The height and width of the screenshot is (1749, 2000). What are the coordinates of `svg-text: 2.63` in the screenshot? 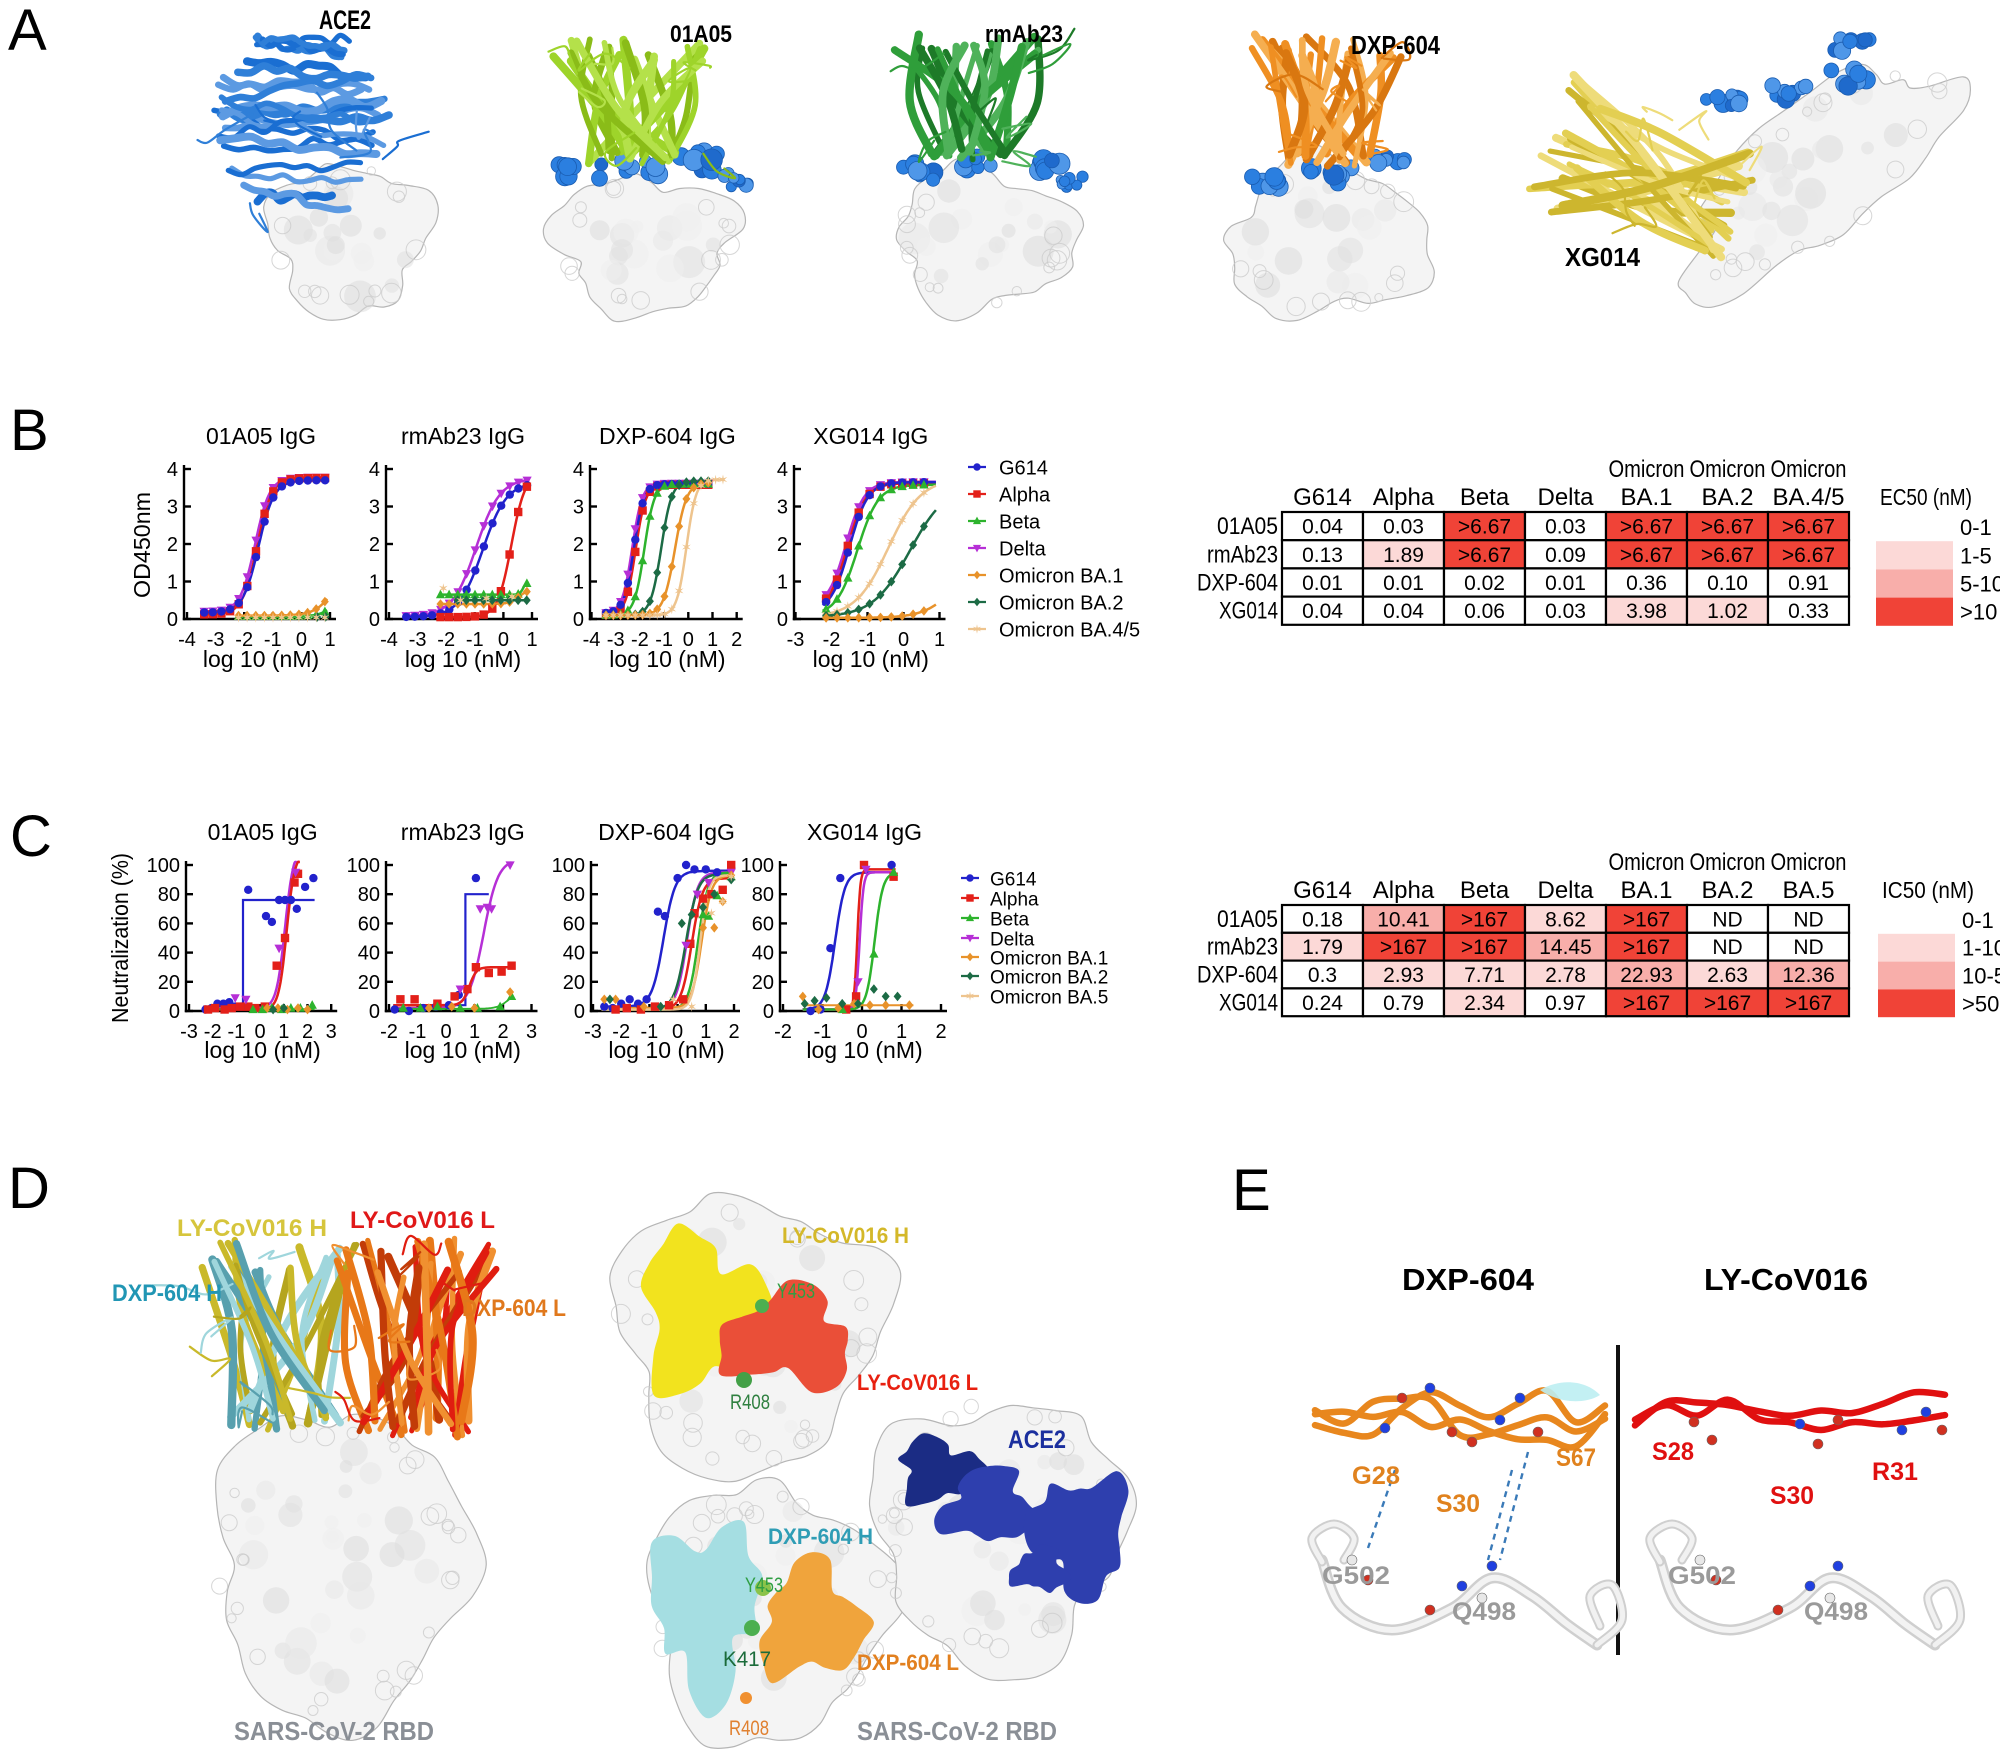 It's located at (1727, 975).